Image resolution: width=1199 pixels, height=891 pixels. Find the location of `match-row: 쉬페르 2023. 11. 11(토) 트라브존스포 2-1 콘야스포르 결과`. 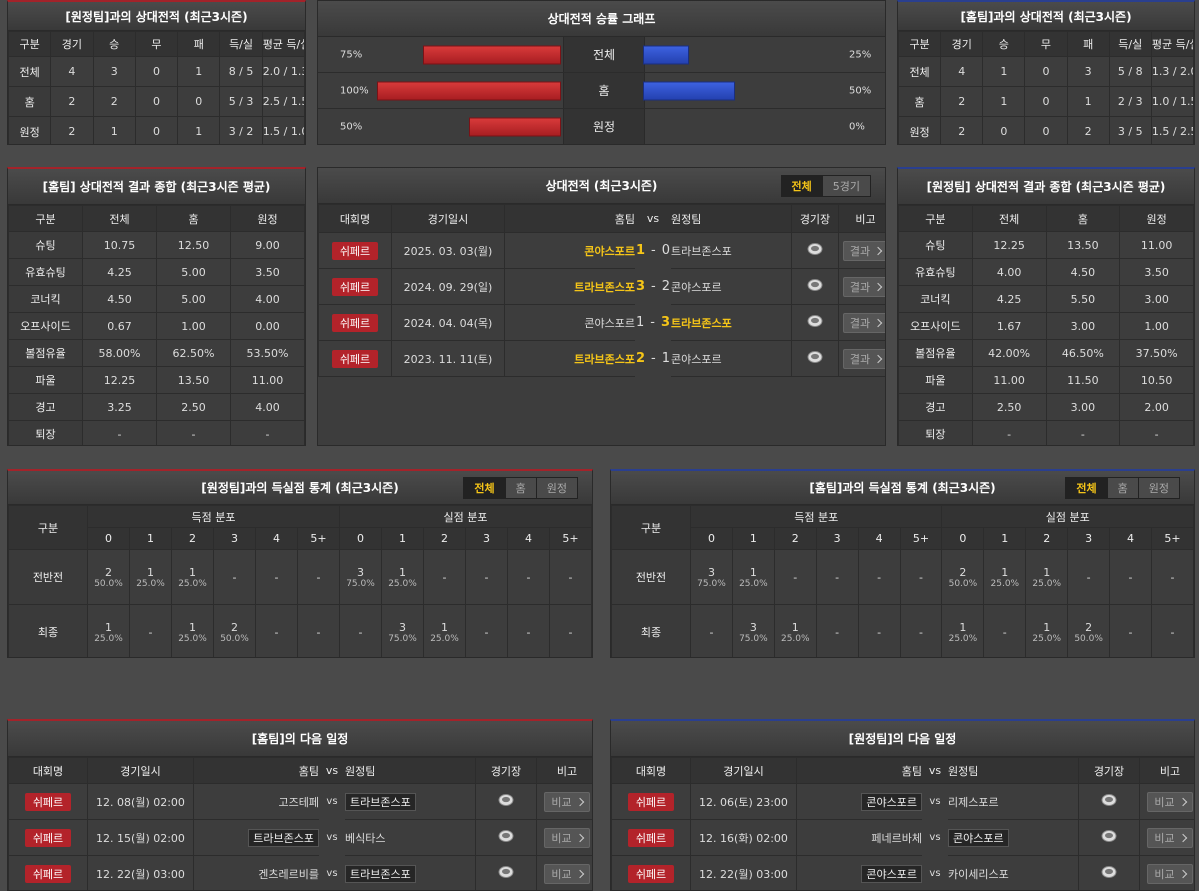

match-row: 쉬페르 2023. 11. 11(토) 트라브존스포 2-1 콘야스포르 결과 is located at coordinates (601, 358).